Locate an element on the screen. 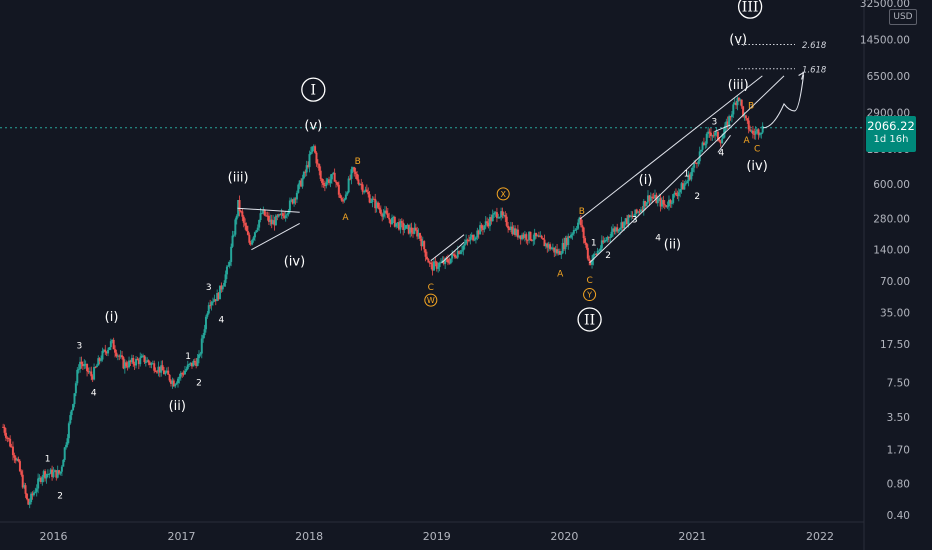  wave-label: (i) is located at coordinates (646, 180).